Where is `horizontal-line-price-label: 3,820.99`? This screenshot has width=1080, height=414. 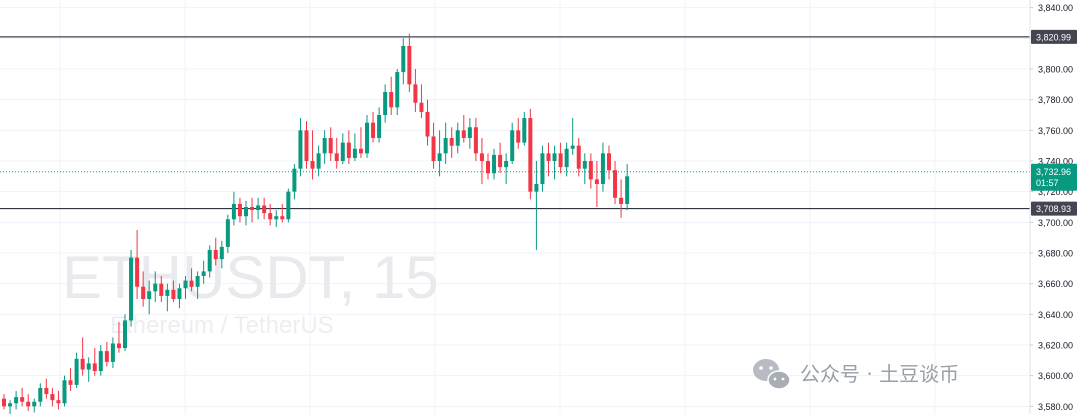
horizontal-line-price-label: 3,820.99 is located at coordinates (1054, 36).